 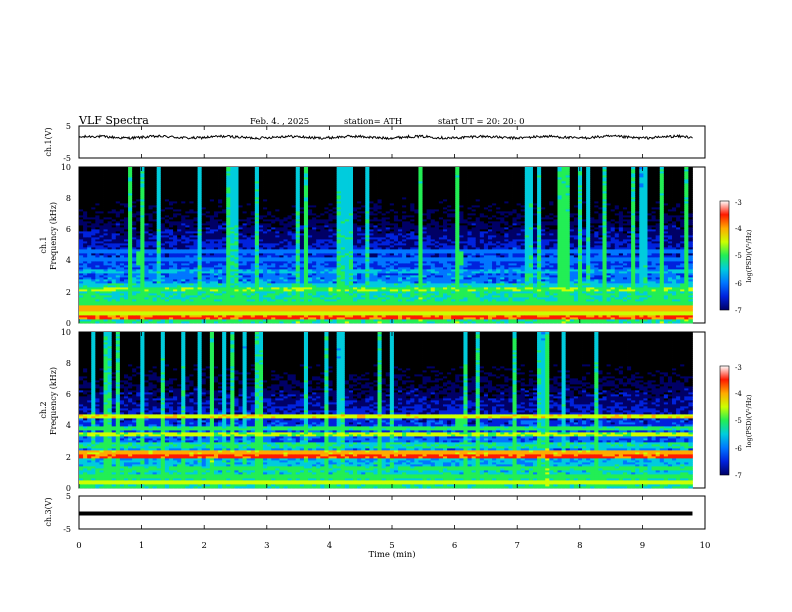 I want to click on station-label: station= ATH, so click(x=373, y=122).